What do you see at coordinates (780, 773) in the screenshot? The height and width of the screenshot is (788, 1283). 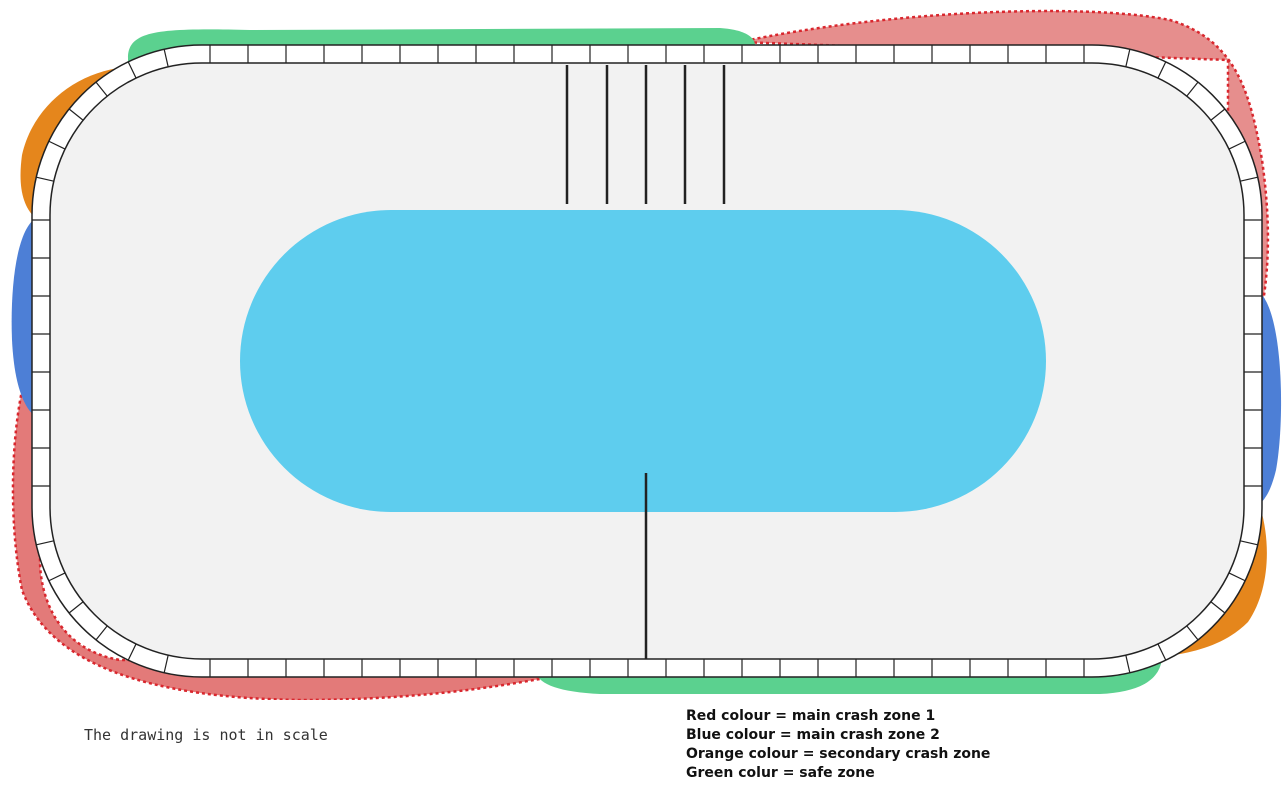 I see `legend-green: Green colur = safe zone` at bounding box center [780, 773].